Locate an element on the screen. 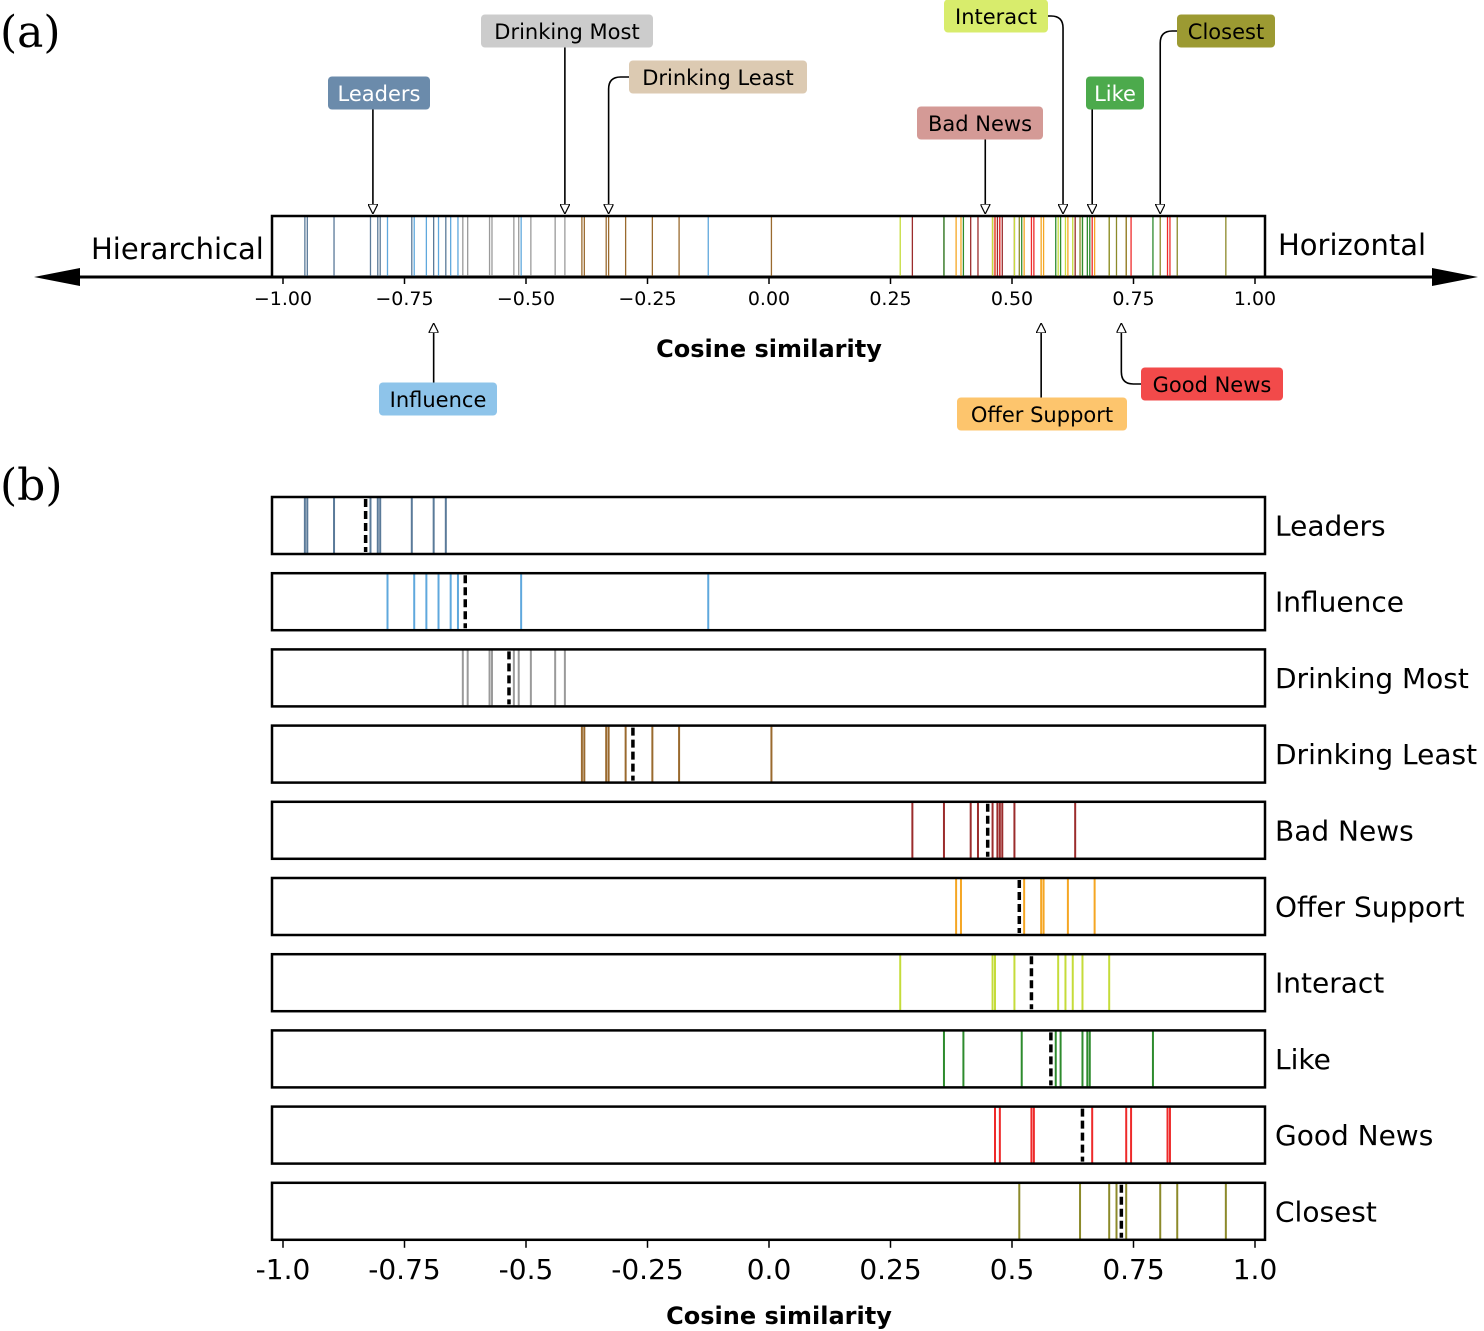 The width and height of the screenshot is (1484, 1331). row-bad-news: Bad News is located at coordinates (842, 830).